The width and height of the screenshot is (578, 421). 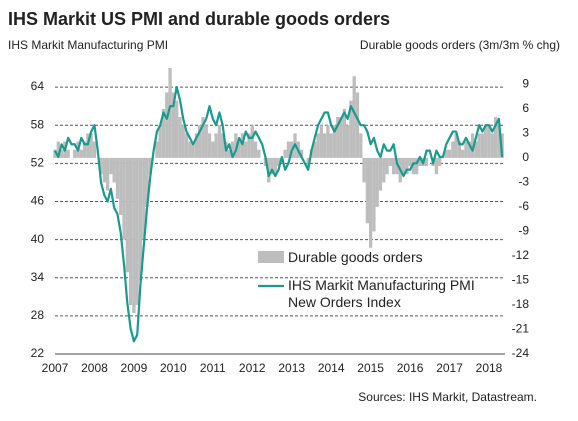 I want to click on y2-tick-label: -15, so click(x=521, y=280).